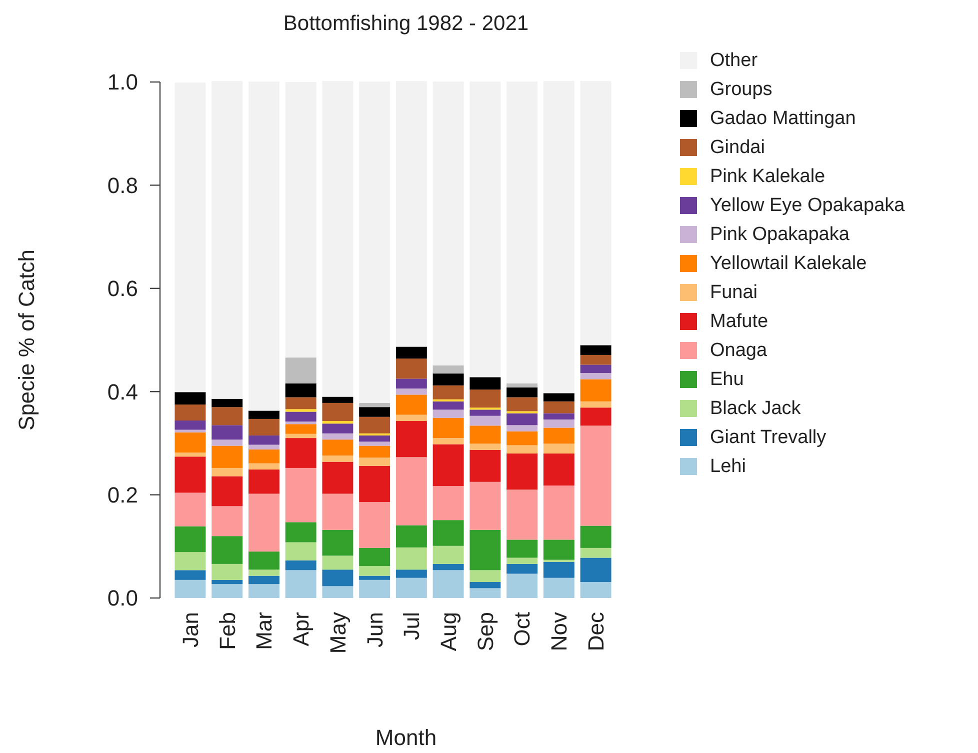 This screenshot has height=753, width=978. What do you see at coordinates (122, 289) in the screenshot?
I see `y-tick-label: 0.6` at bounding box center [122, 289].